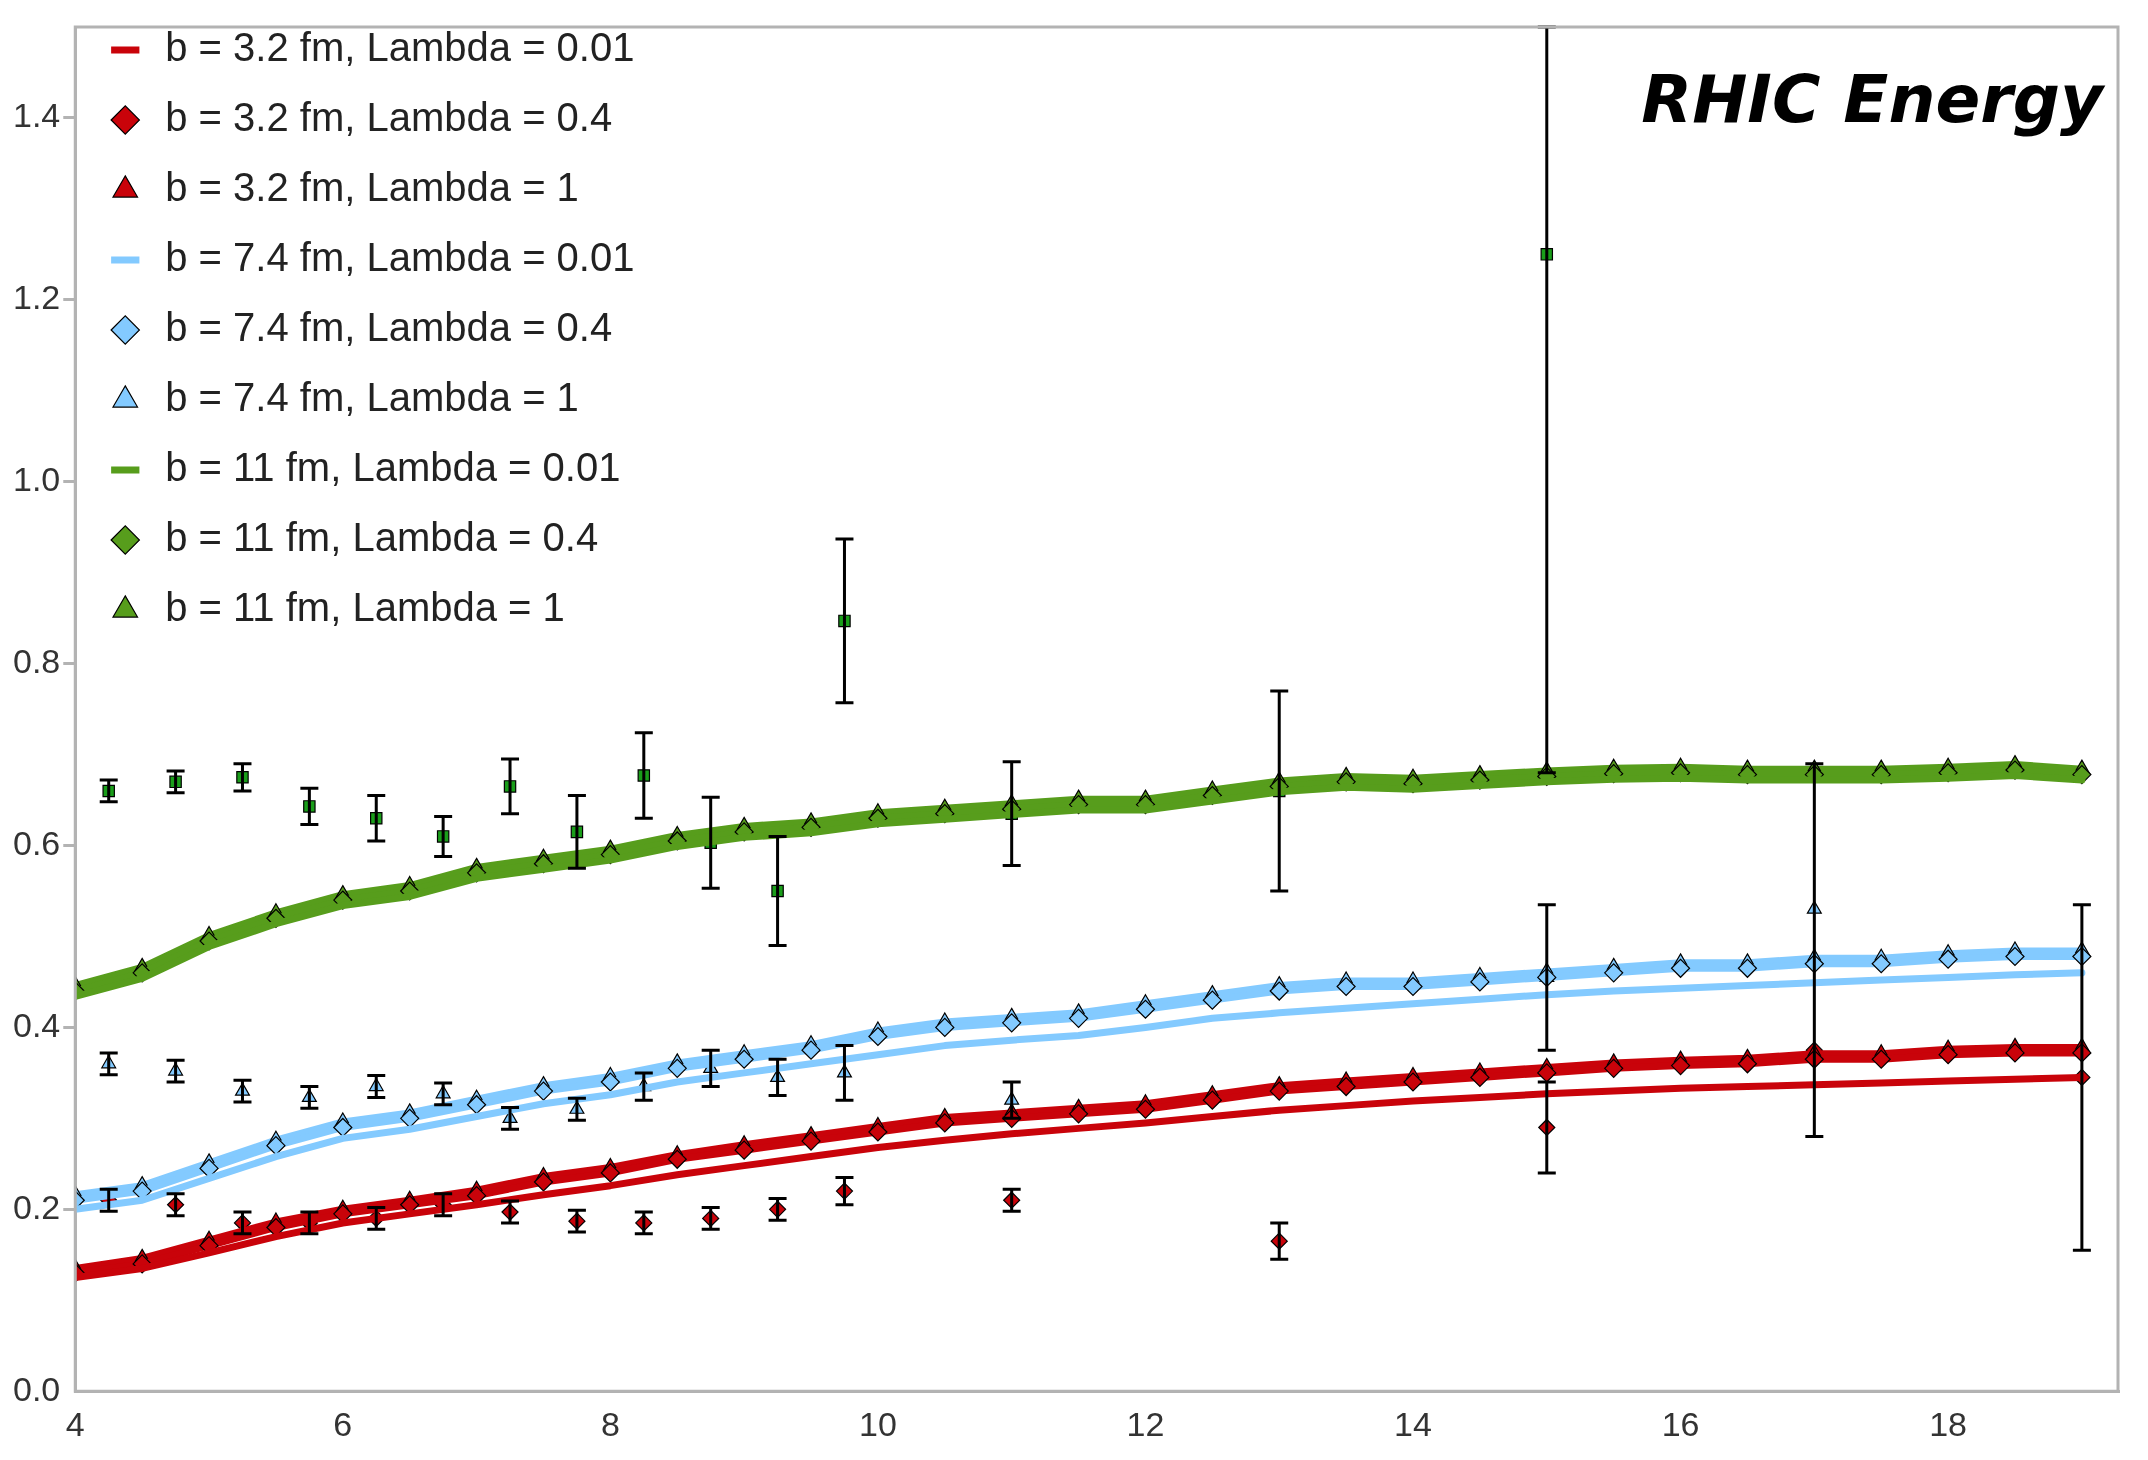 This screenshot has height=1460, width=2148. Describe the element at coordinates (37, 115) in the screenshot. I see `y-tick-label: 1.4` at that location.